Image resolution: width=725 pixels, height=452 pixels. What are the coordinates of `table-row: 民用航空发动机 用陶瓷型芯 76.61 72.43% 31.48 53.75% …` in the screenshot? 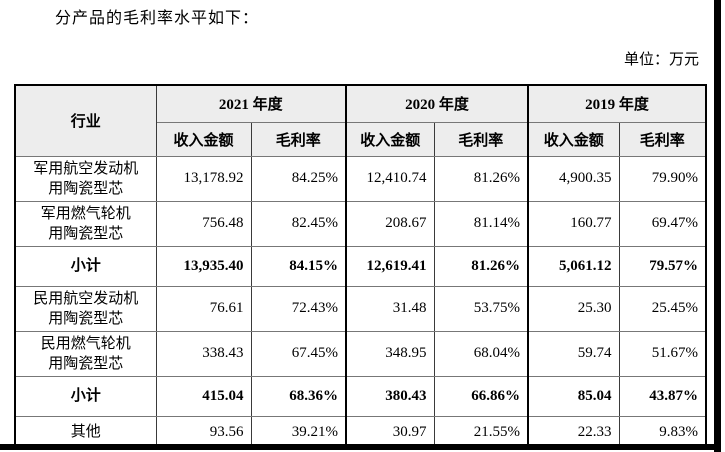 It's located at (360, 308).